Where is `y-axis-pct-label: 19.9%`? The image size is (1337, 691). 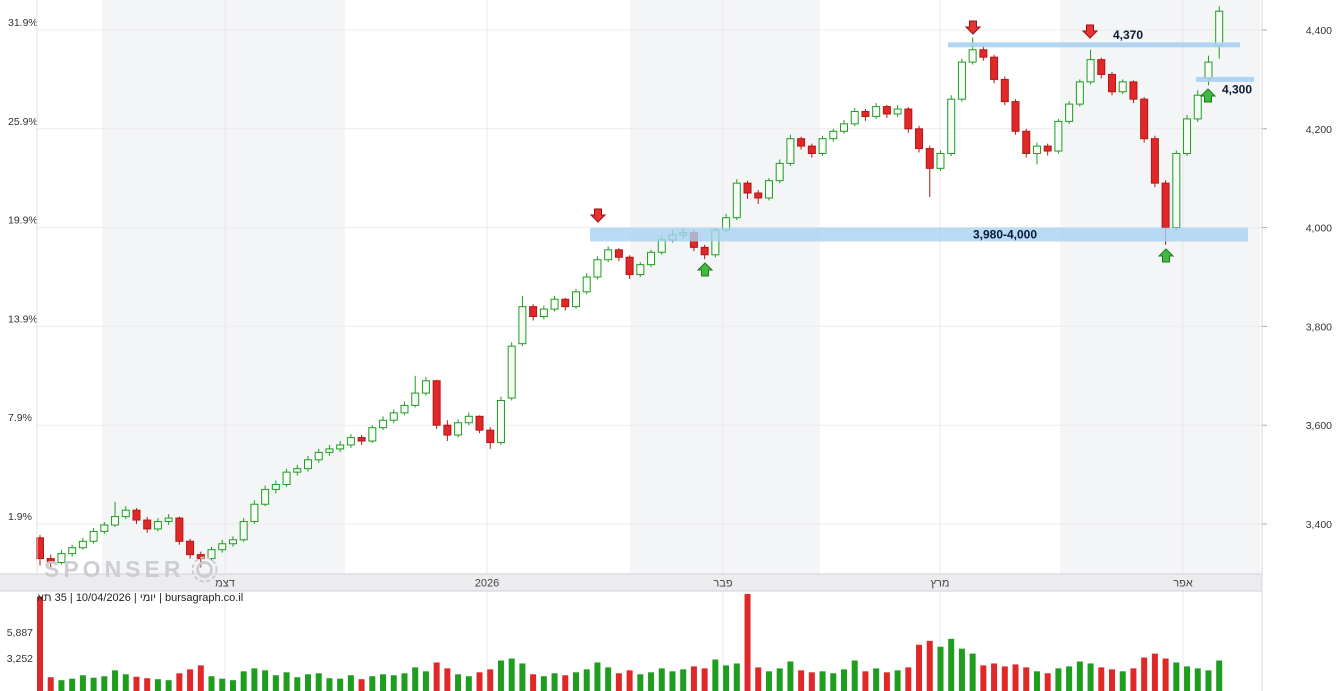
y-axis-pct-label: 19.9% is located at coordinates (23, 221).